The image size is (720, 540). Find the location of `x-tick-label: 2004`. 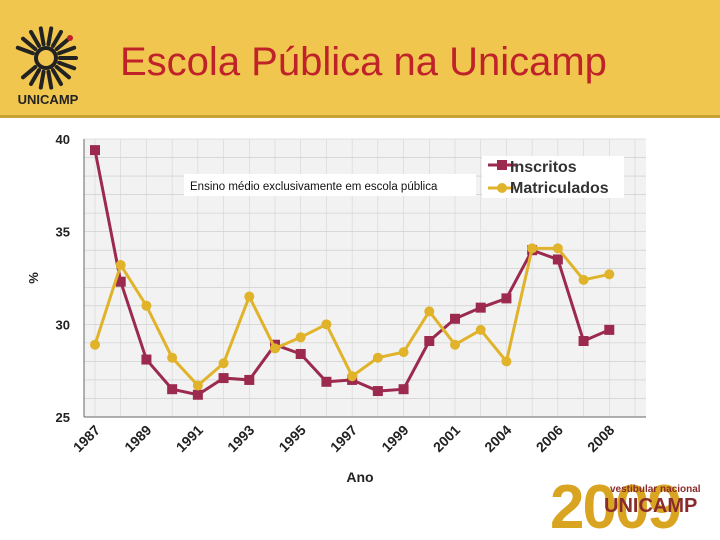

x-tick-label: 2004 is located at coordinates (497, 438).